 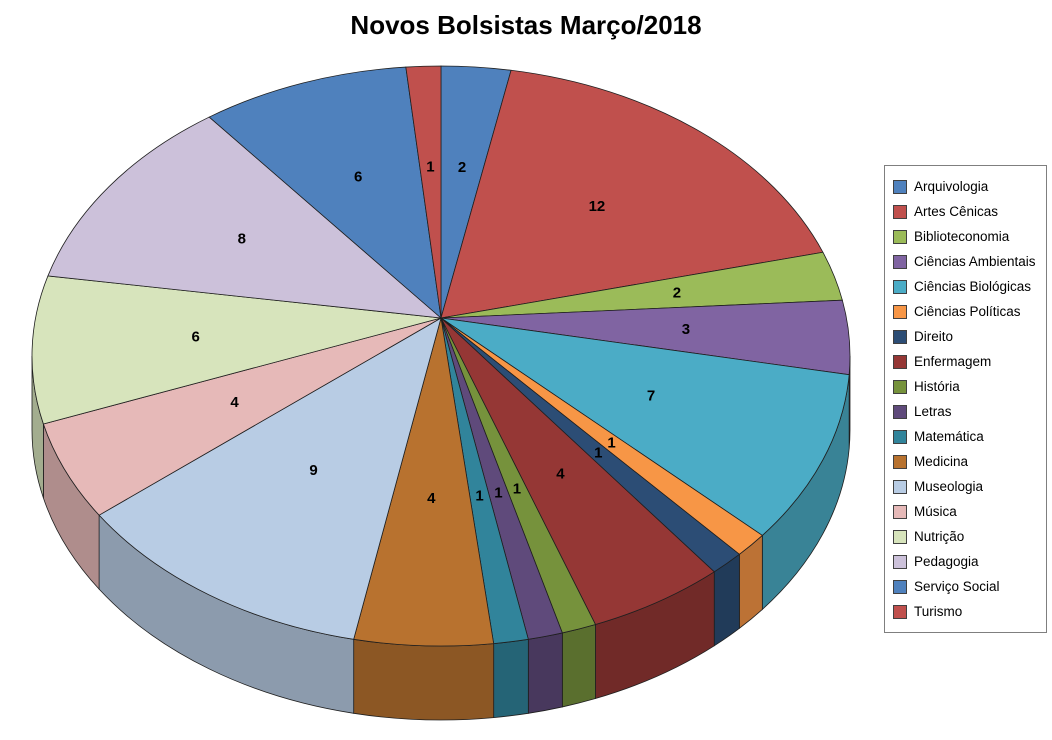 I want to click on legend-label-enfermagem: Enfermagem, so click(x=953, y=361).